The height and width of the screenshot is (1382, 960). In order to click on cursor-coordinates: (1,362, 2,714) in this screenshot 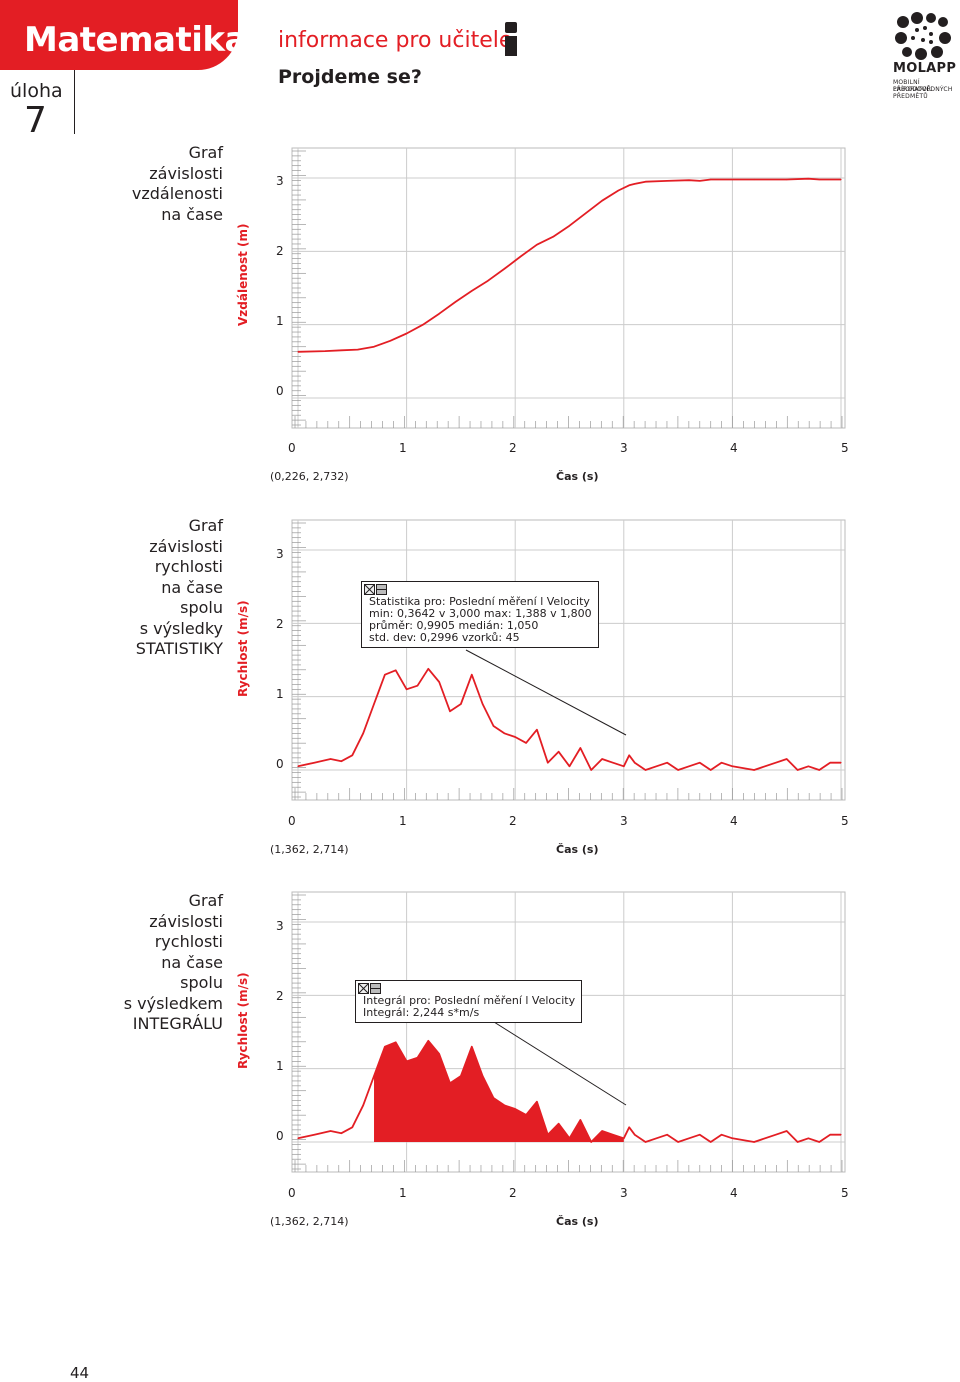, I will do `click(309, 849)`.